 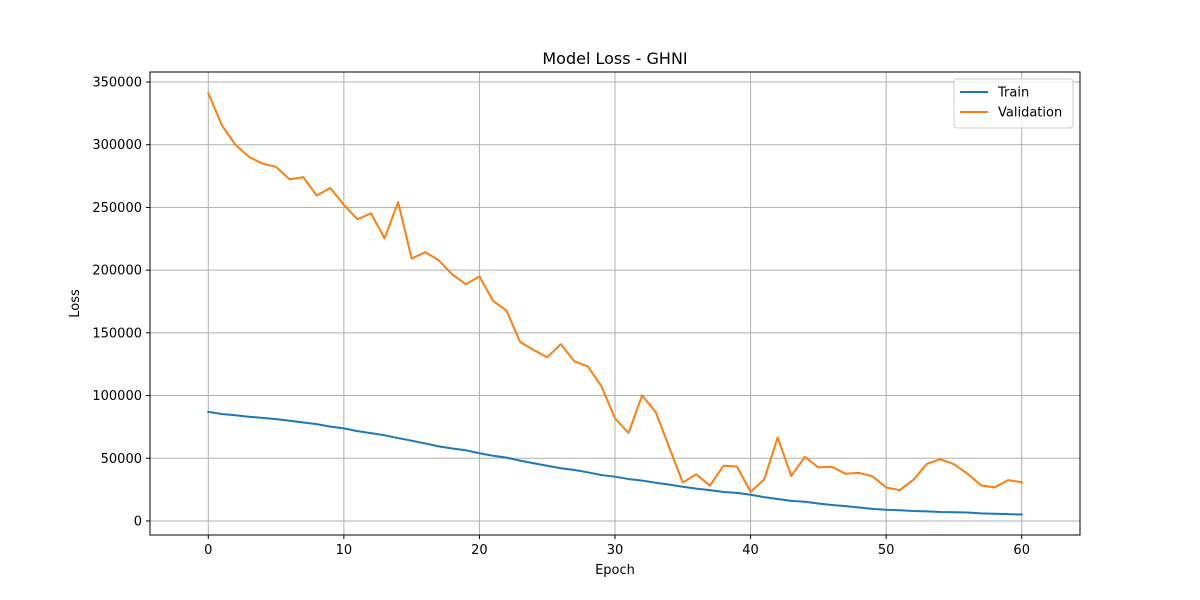 I want to click on x-tick-label: 50, so click(x=886, y=550).